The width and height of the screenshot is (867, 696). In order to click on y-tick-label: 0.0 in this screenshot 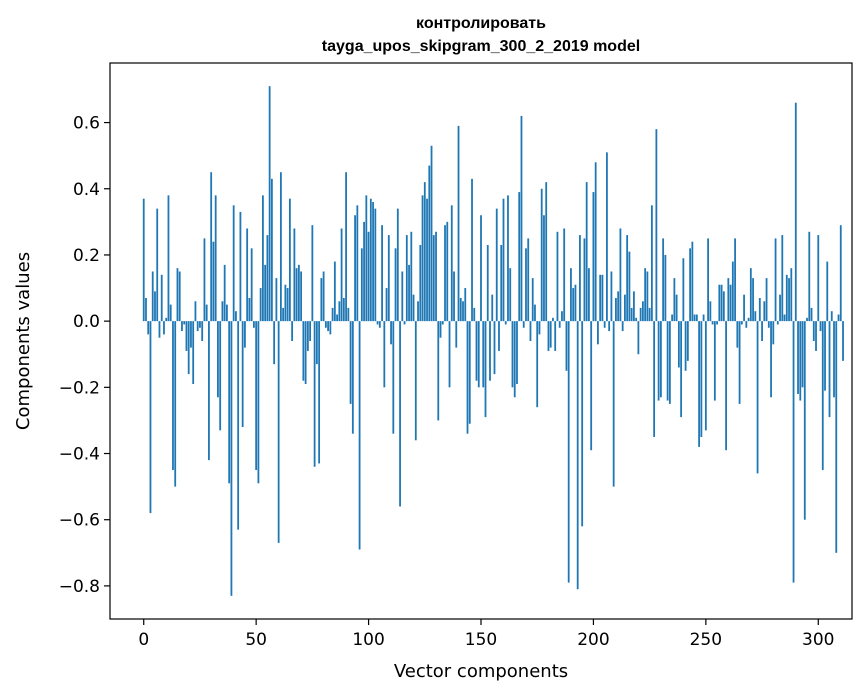, I will do `click(86, 322)`.